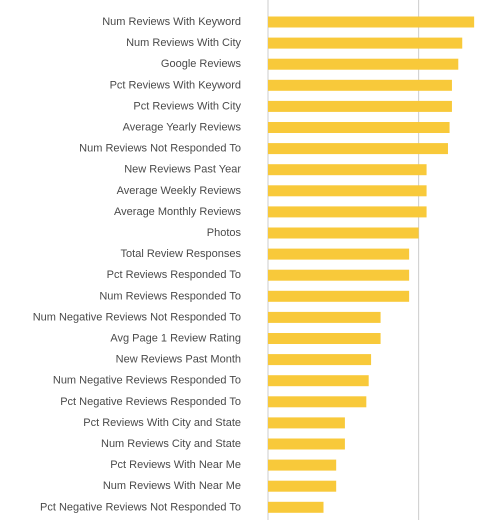 This screenshot has width=503, height=520. Describe the element at coordinates (171, 22) in the screenshot. I see `category-label: Num Reviews With Keyword` at that location.